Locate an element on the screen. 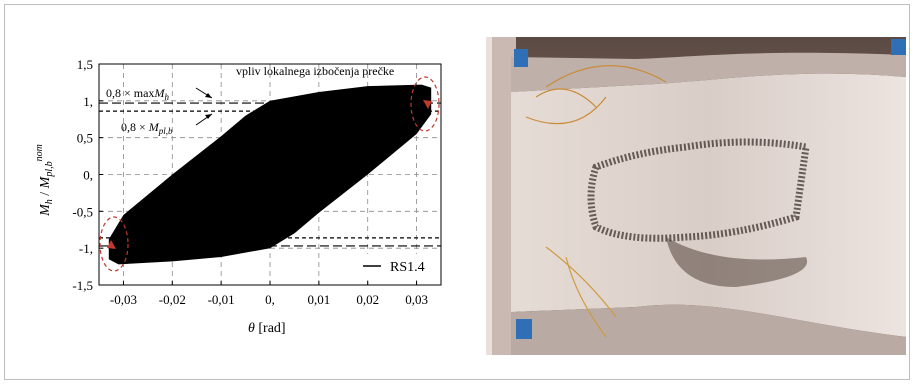 Image resolution: width=916 pixels, height=385 pixels. x-tick-label: 0,03 is located at coordinates (416, 299).